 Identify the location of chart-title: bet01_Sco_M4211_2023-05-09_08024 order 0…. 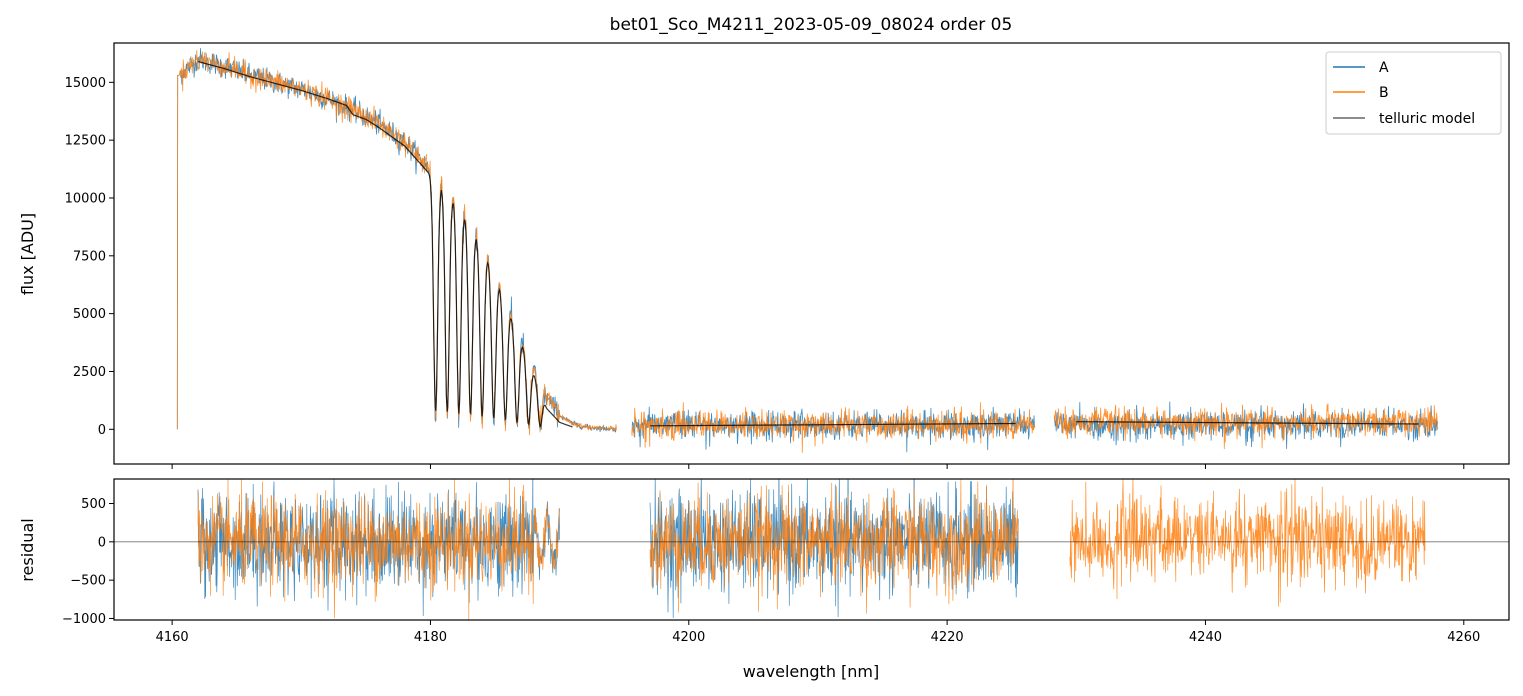
(811, 25).